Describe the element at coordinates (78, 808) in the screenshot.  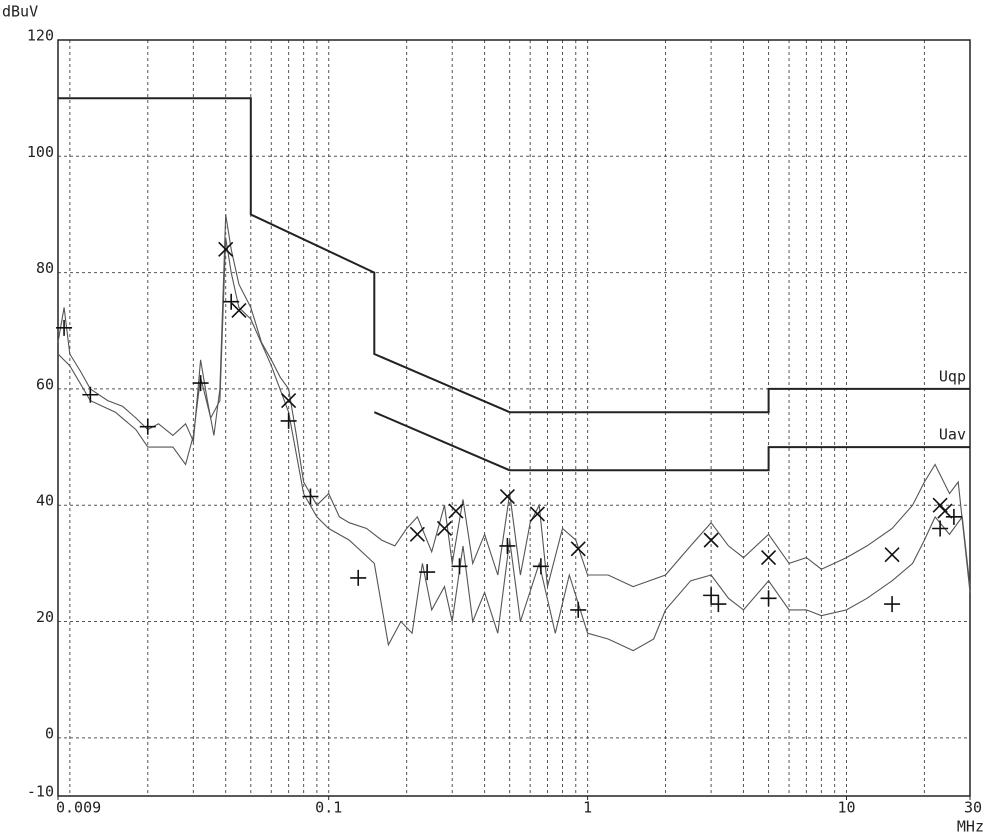
I see `x-tick-label: 0.009` at that location.